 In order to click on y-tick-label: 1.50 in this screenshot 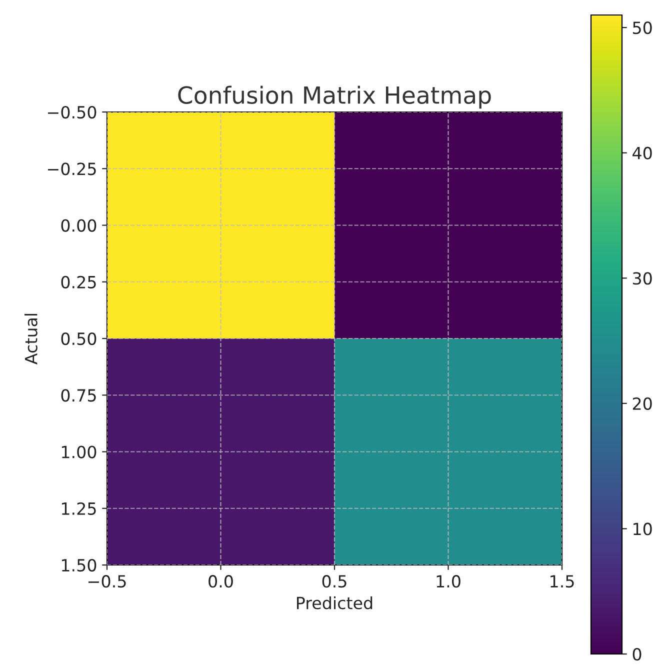, I will do `click(79, 565)`.